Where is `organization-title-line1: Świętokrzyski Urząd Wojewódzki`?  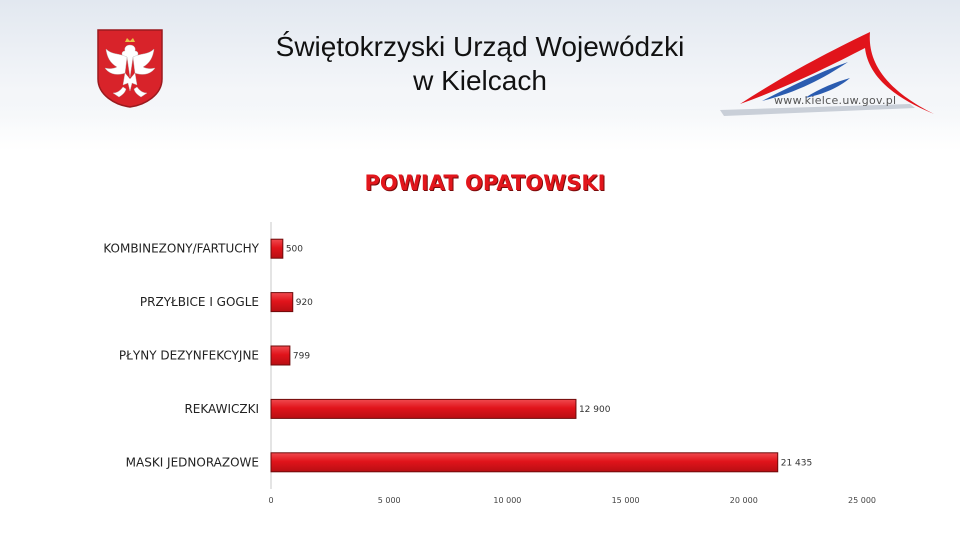 organization-title-line1: Świętokrzyski Urząd Wojewódzki is located at coordinates (480, 46).